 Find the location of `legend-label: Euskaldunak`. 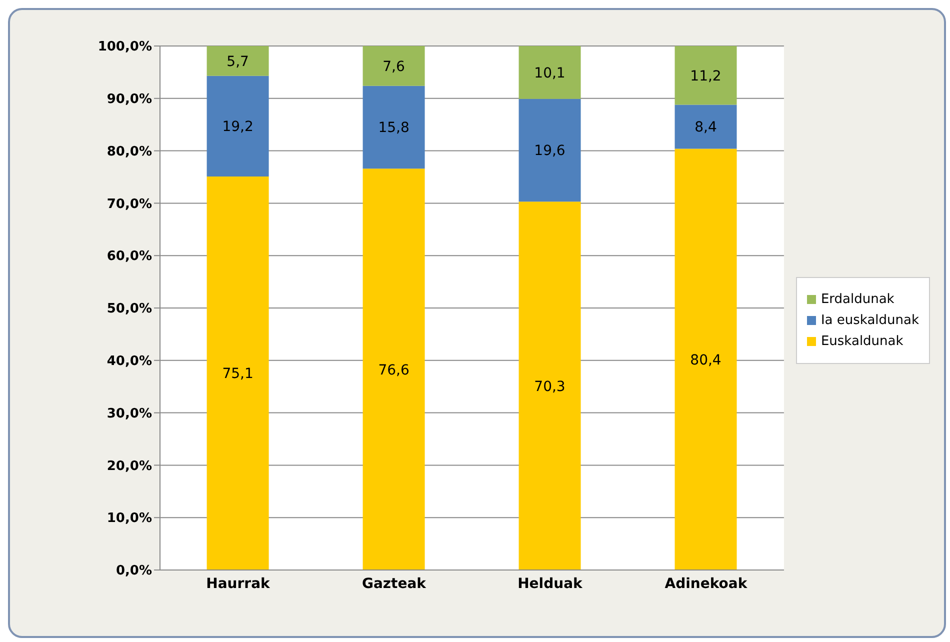

legend-label: Euskaldunak is located at coordinates (862, 341).